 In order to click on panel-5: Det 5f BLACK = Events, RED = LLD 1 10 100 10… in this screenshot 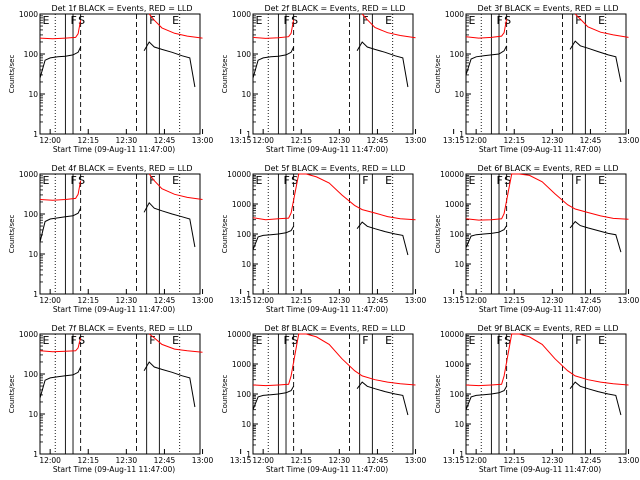, I will do `click(343, 239)`.